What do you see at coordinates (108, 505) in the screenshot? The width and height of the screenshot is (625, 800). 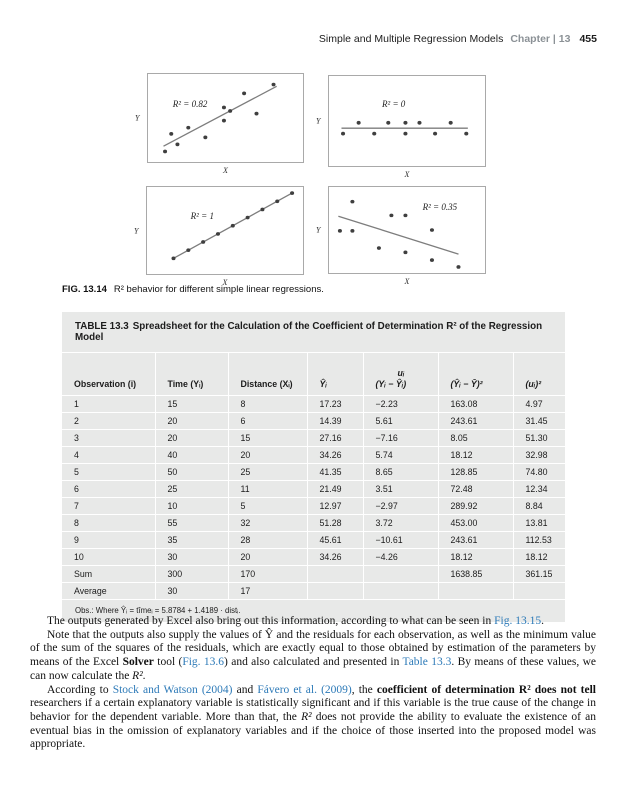 I see `table-cell: 7` at bounding box center [108, 505].